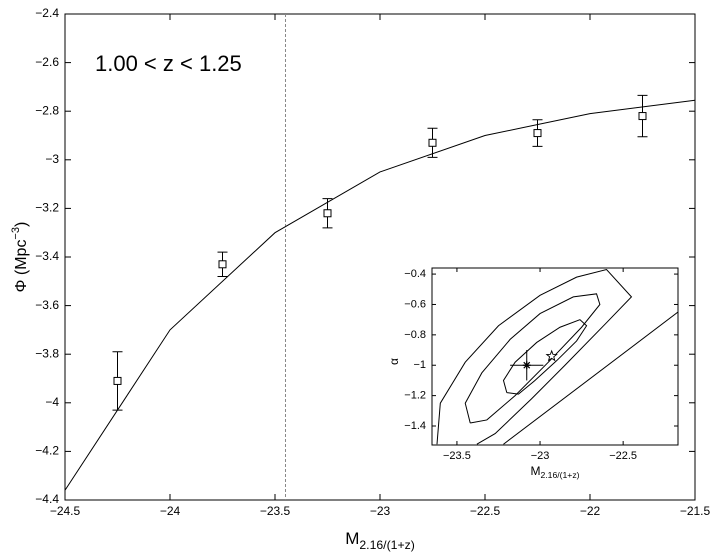 This screenshot has width=713, height=554. I want to click on axis-label-superscript: −3, so click(16, 233).